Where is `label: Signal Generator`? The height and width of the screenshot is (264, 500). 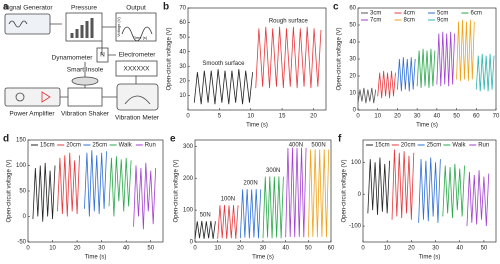
label: Signal Generator is located at coordinates (28, 8).